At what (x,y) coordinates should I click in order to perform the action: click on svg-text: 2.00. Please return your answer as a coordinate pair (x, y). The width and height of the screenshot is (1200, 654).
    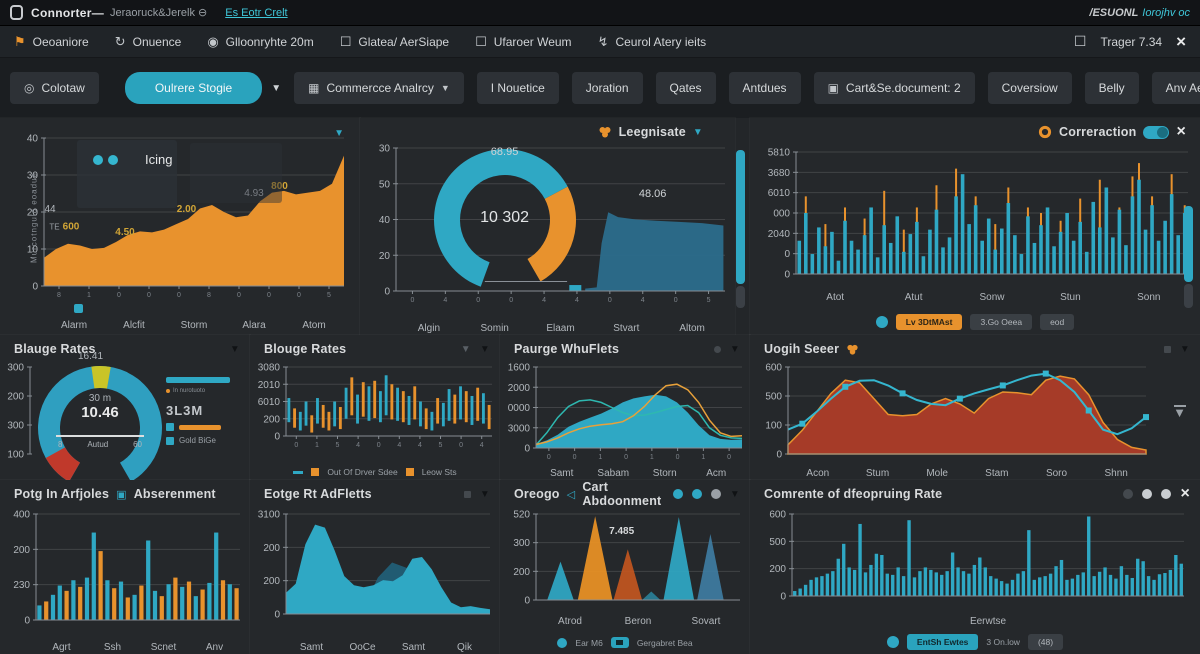
    Looking at the image, I should click on (187, 209).